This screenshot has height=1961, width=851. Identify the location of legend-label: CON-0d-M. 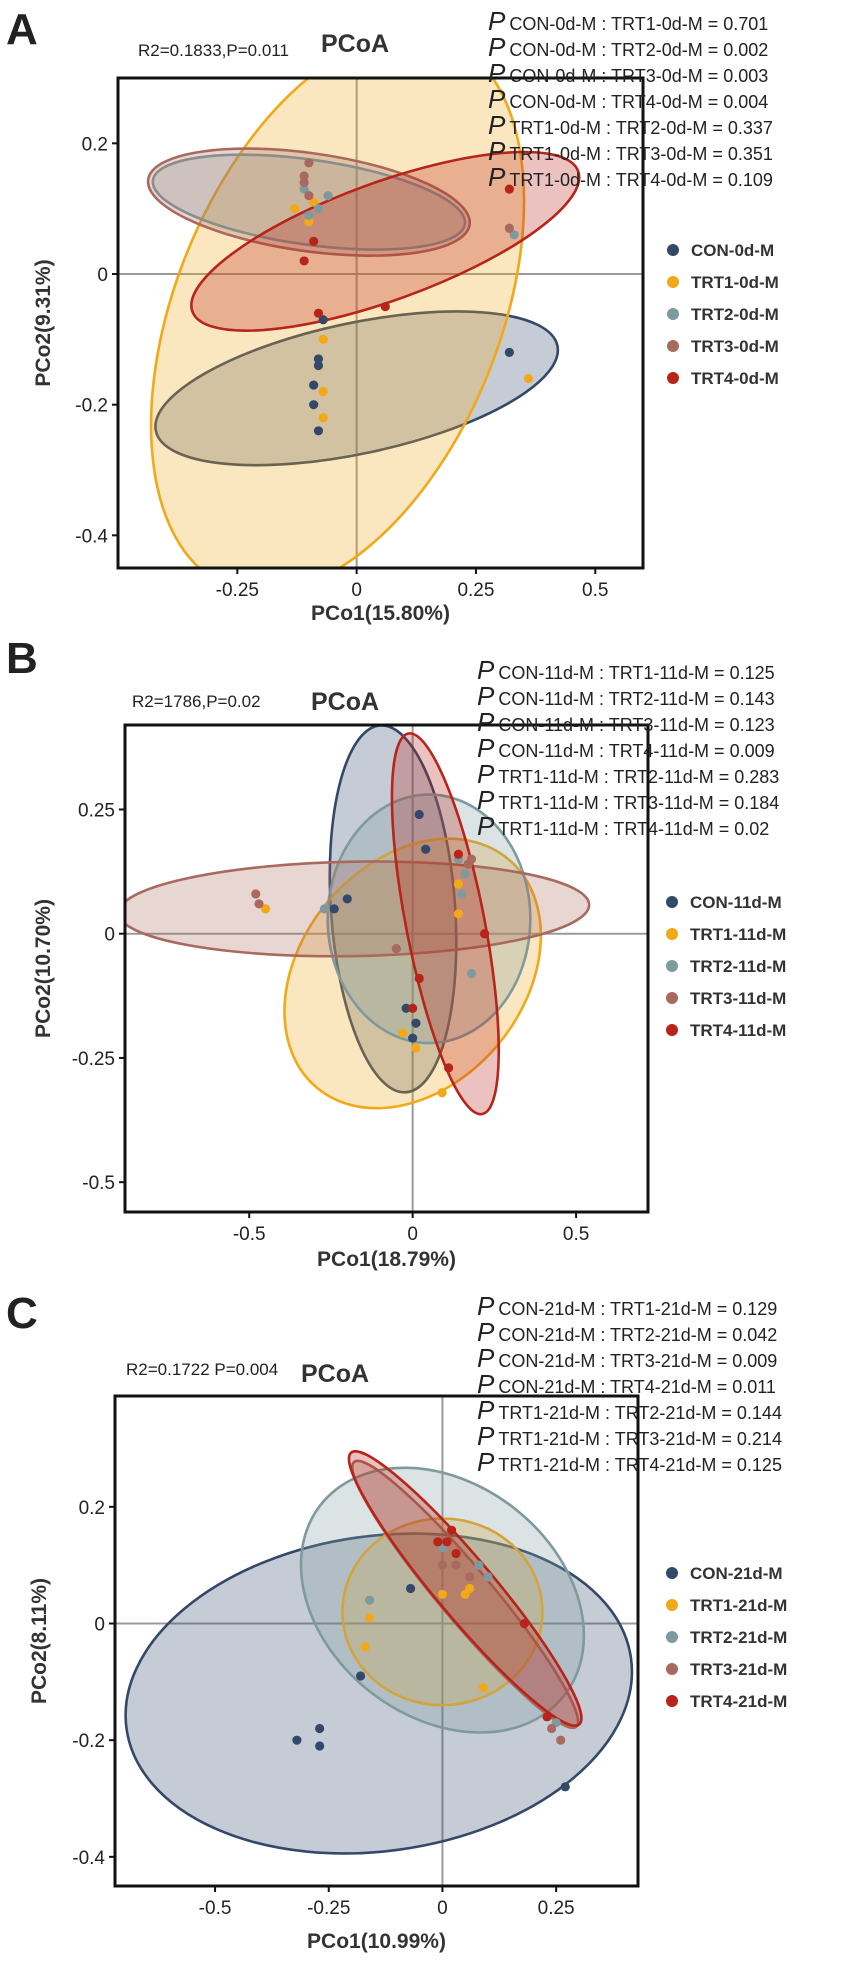
(732, 250).